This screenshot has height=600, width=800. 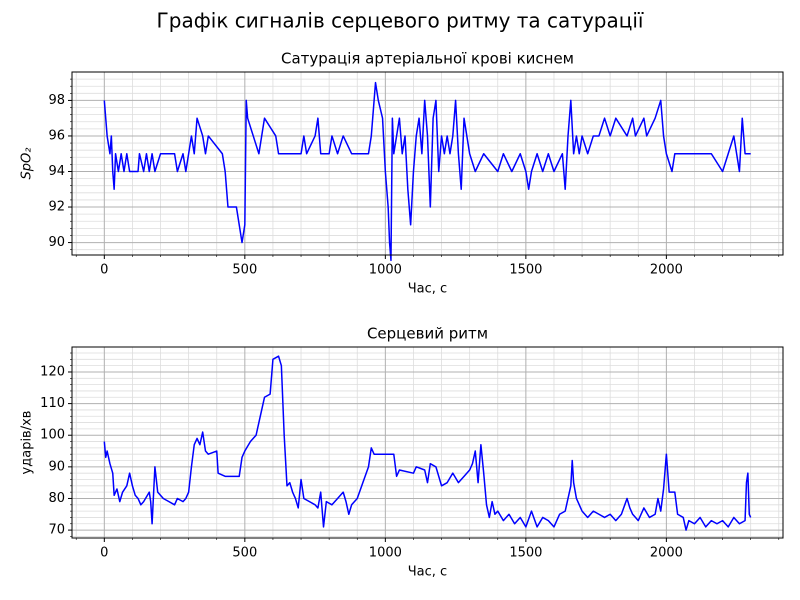 I want to click on y-tick-label: 92, so click(x=56, y=207).